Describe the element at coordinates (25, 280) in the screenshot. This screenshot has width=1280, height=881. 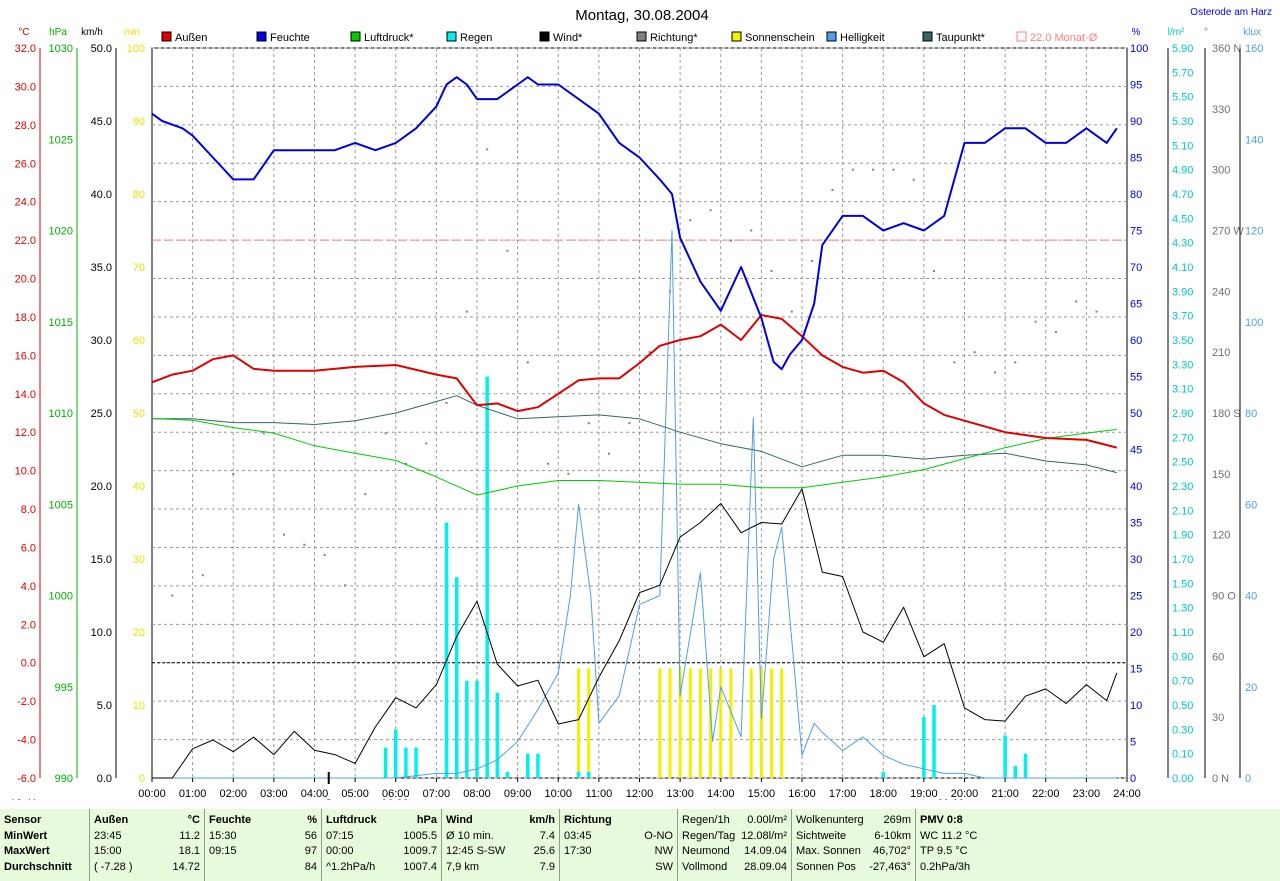
I see `axis-tick-label-temp: 20.0` at that location.